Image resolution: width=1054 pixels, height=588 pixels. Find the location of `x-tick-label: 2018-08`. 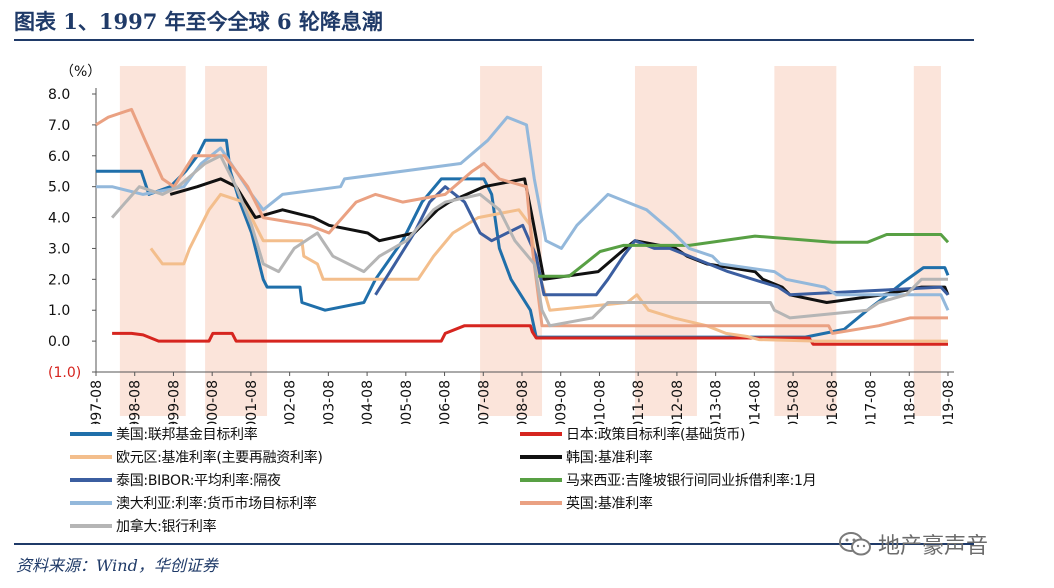

x-tick-label: 2018-08 is located at coordinates (910, 402).